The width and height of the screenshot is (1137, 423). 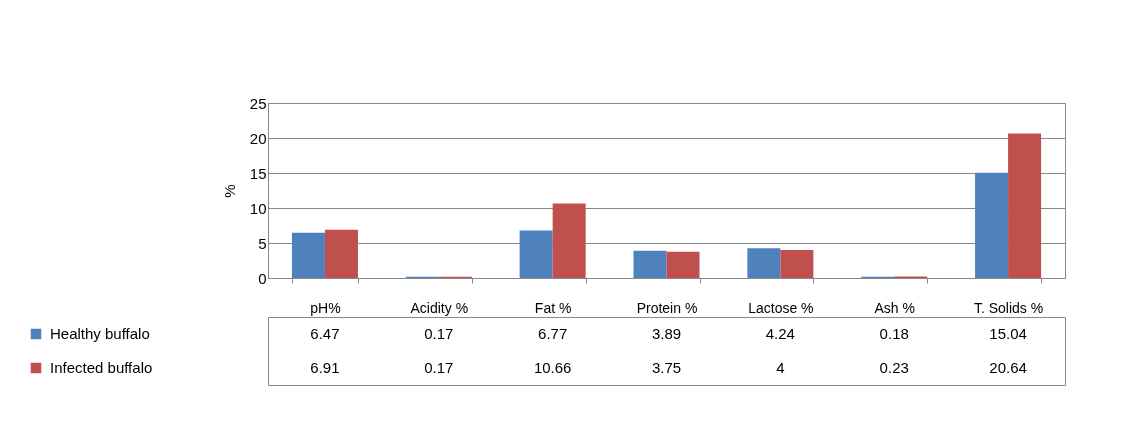 What do you see at coordinates (100, 333) in the screenshot?
I see `legend-label: Healthy buffalo` at bounding box center [100, 333].